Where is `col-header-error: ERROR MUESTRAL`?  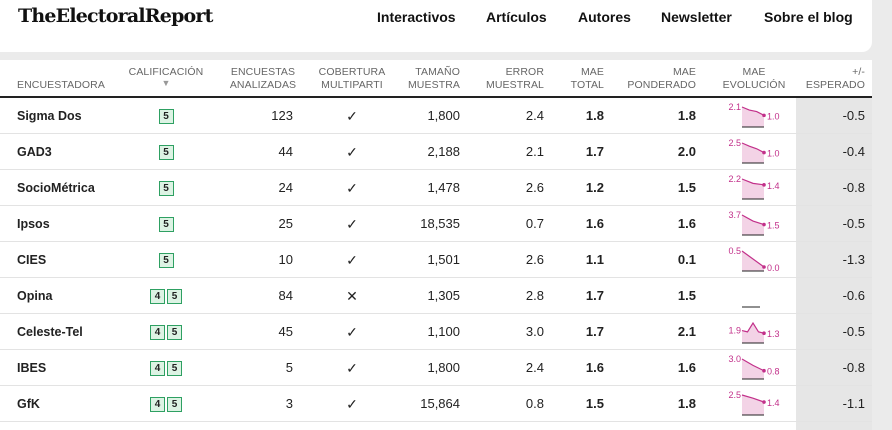
col-header-error: ERROR MUESTRAL is located at coordinates (507, 82).